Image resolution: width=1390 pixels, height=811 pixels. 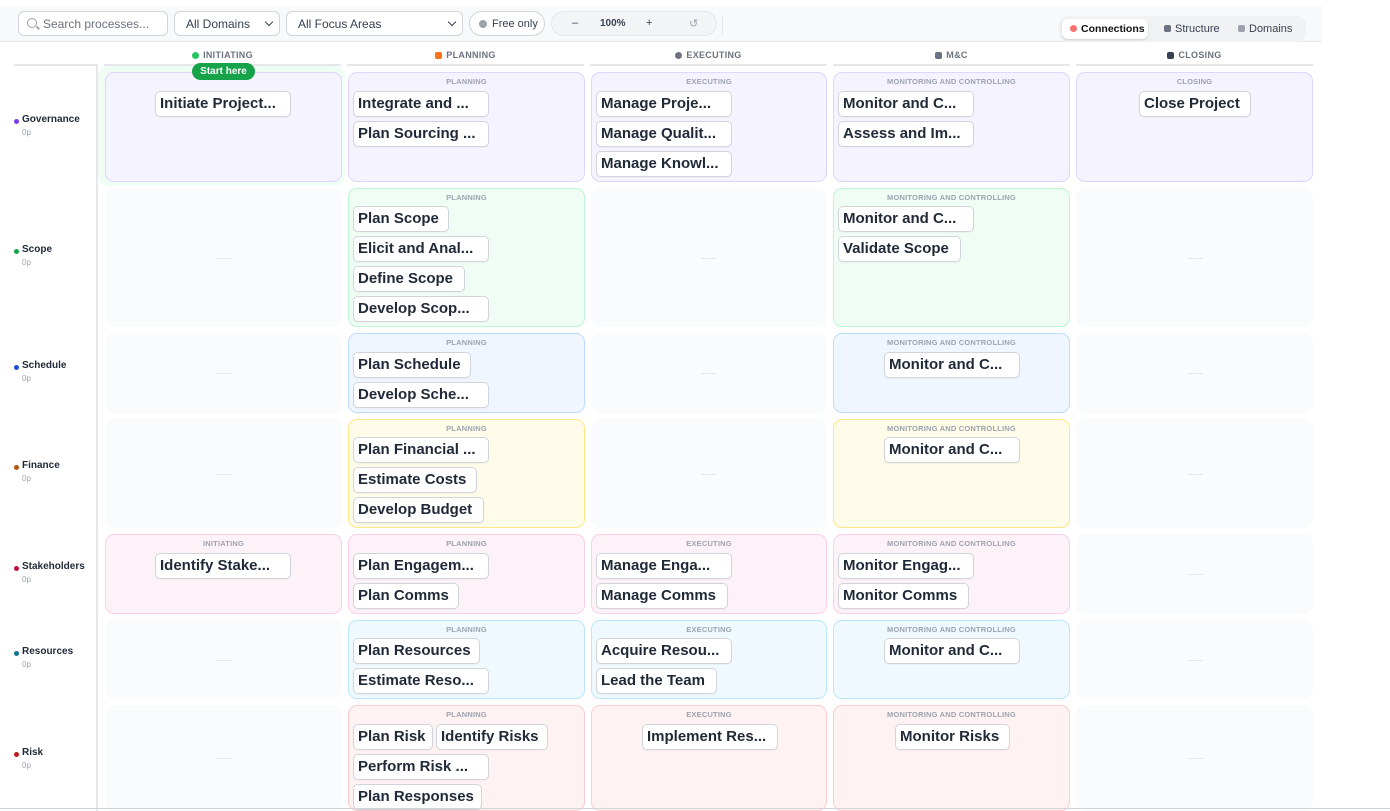 What do you see at coordinates (1197, 29) in the screenshot?
I see `view-label: Structure` at bounding box center [1197, 29].